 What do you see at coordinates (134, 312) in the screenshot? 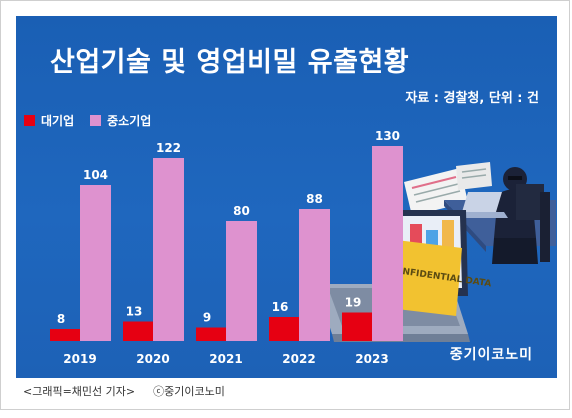
I see `value-label-large-2020: 13` at bounding box center [134, 312].